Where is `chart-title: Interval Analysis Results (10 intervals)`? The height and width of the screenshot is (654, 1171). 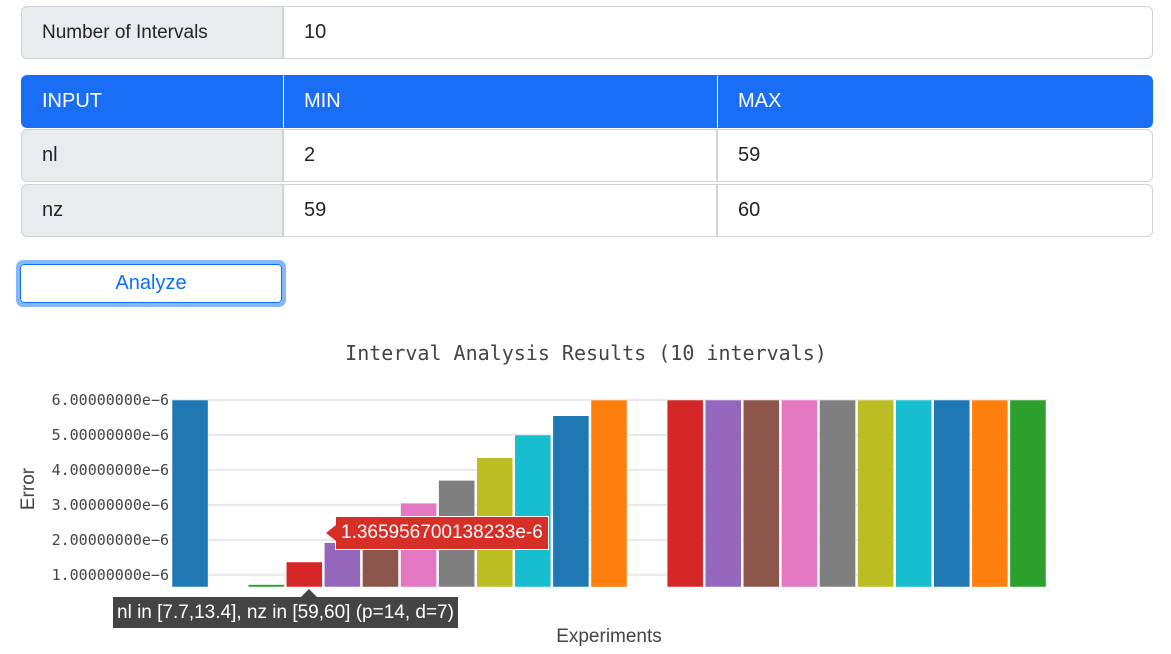
chart-title: Interval Analysis Results (10 intervals) is located at coordinates (586, 353).